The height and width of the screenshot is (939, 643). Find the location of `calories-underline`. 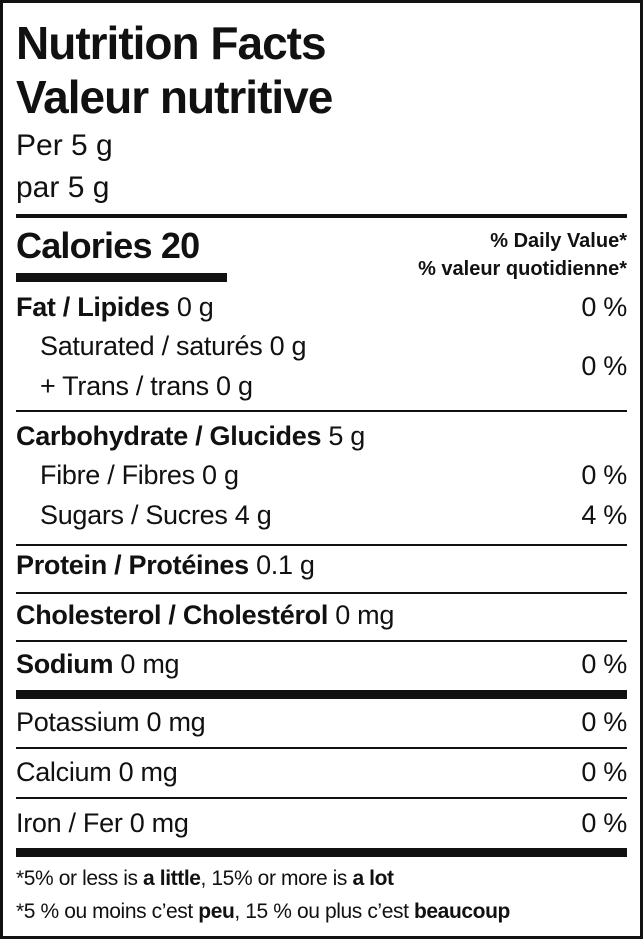

calories-underline is located at coordinates (121, 277).